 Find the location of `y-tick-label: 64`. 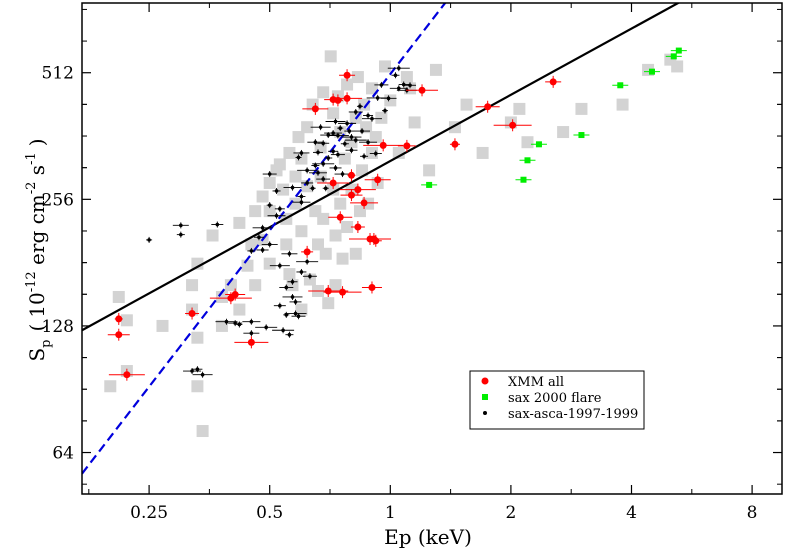

y-tick-label: 64 is located at coordinates (63, 454).